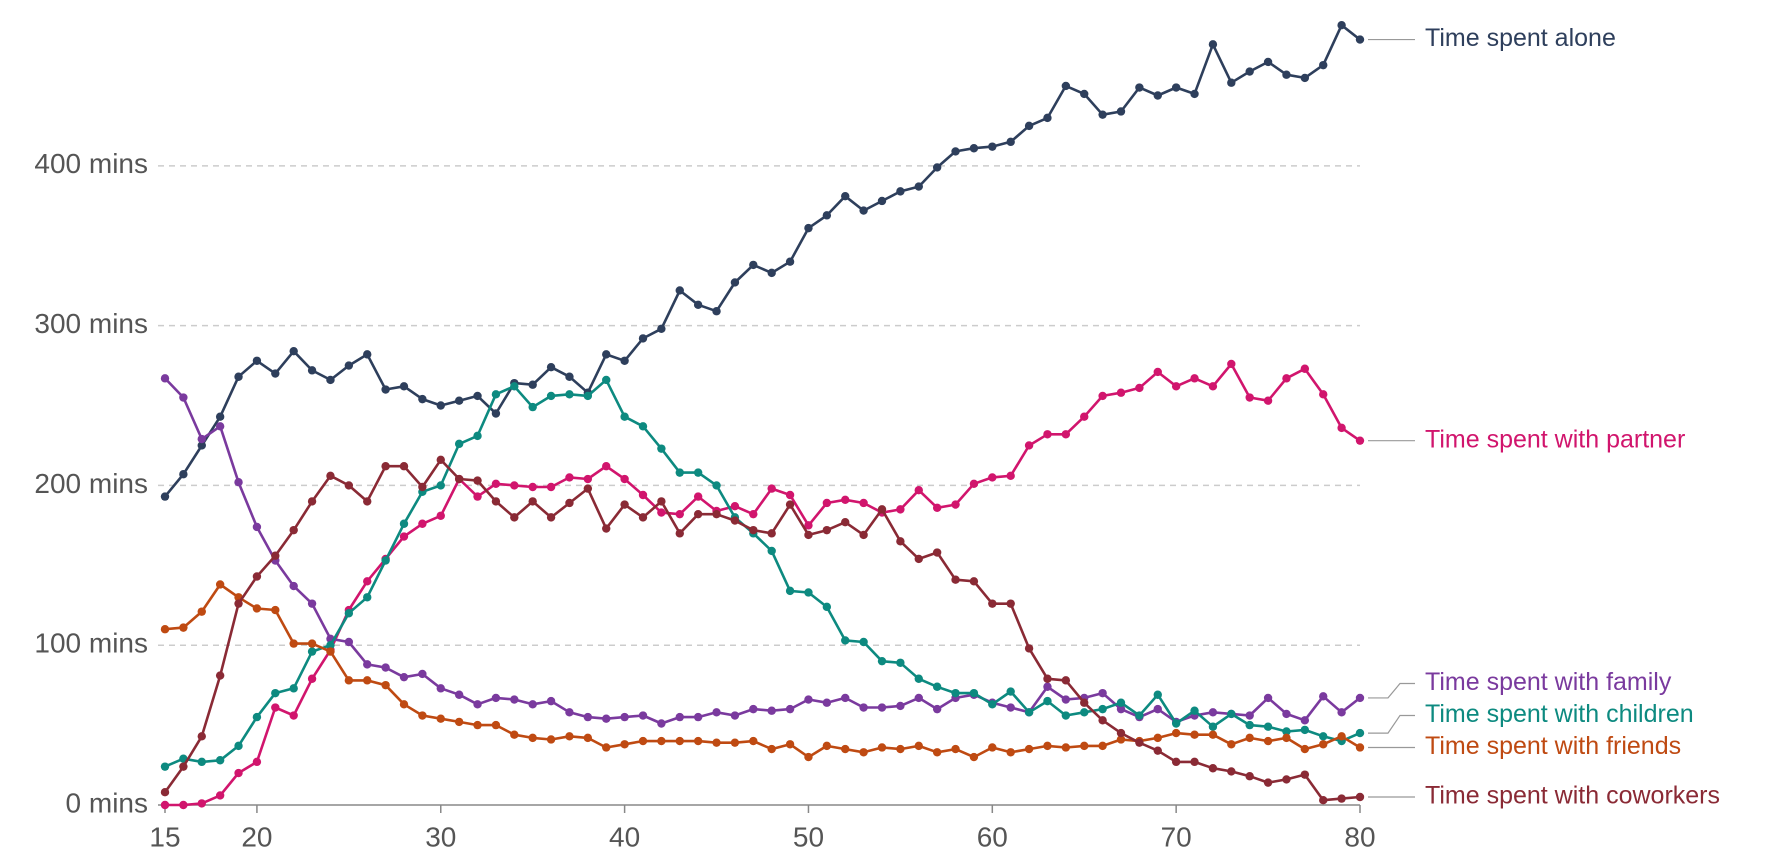 This screenshot has width=1772, height=860. Describe the element at coordinates (1176, 836) in the screenshot. I see `x-tick-label: 70` at that location.